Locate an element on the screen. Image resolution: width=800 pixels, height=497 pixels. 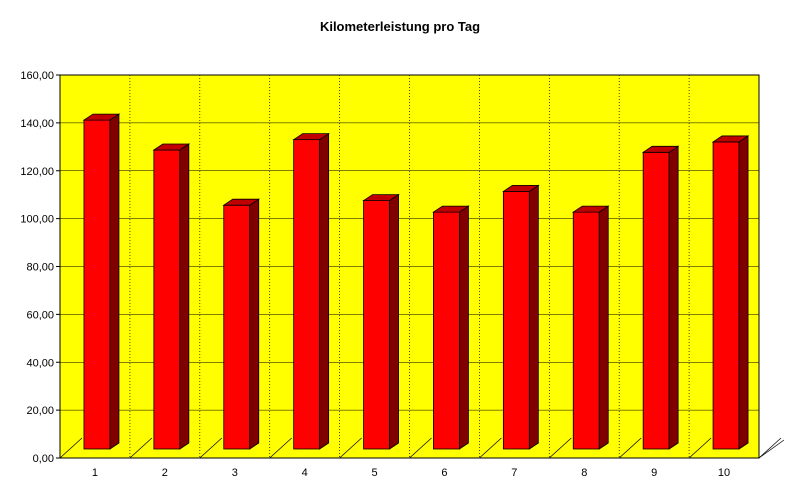
y-tick-label: 140,00 is located at coordinates (37, 124).